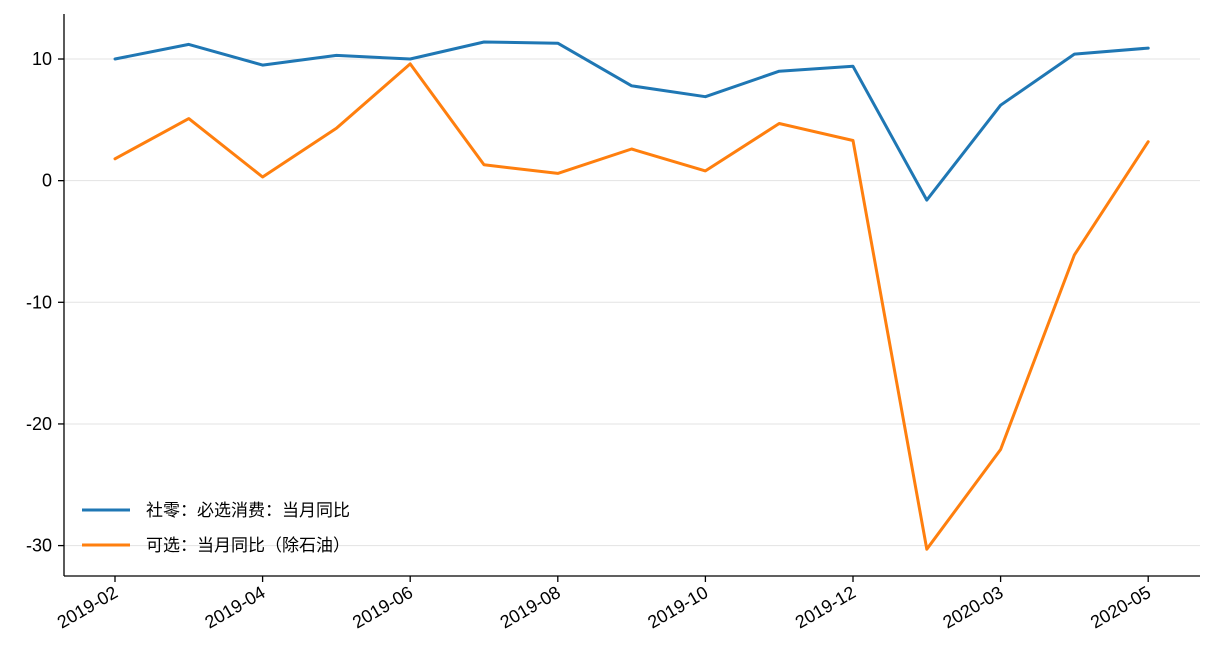 This screenshot has height=672, width=1216. I want to click on y-tick-label: 0, so click(47, 181).